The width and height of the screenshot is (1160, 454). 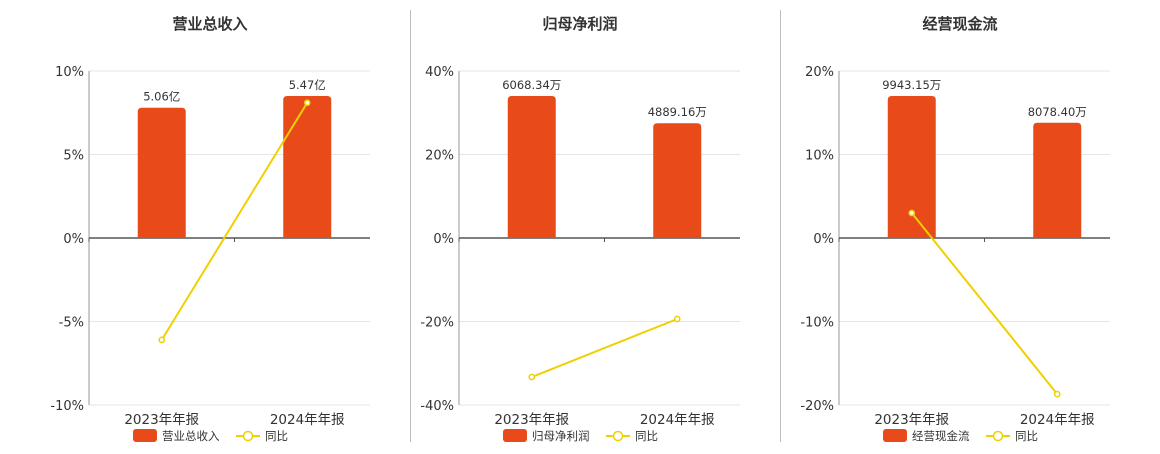 What do you see at coordinates (209, 24) in the screenshot?
I see `chart-title: 营业总收入` at bounding box center [209, 24].